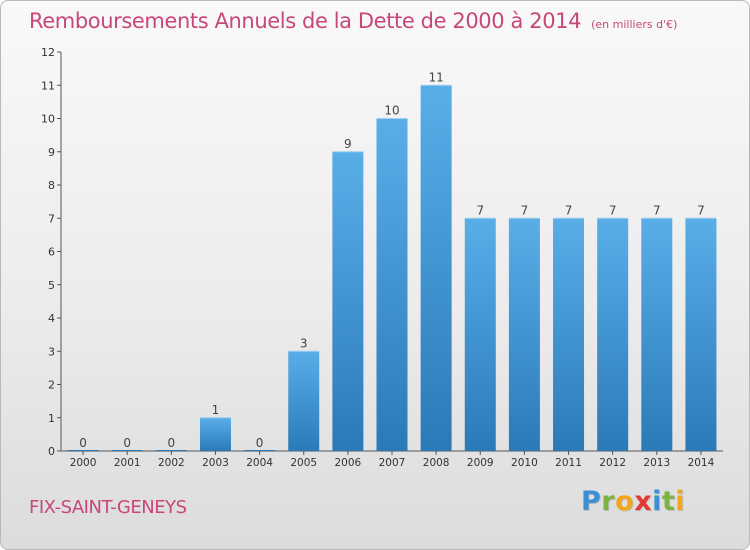  I want to click on y-tick-label: 8, so click(51, 185).